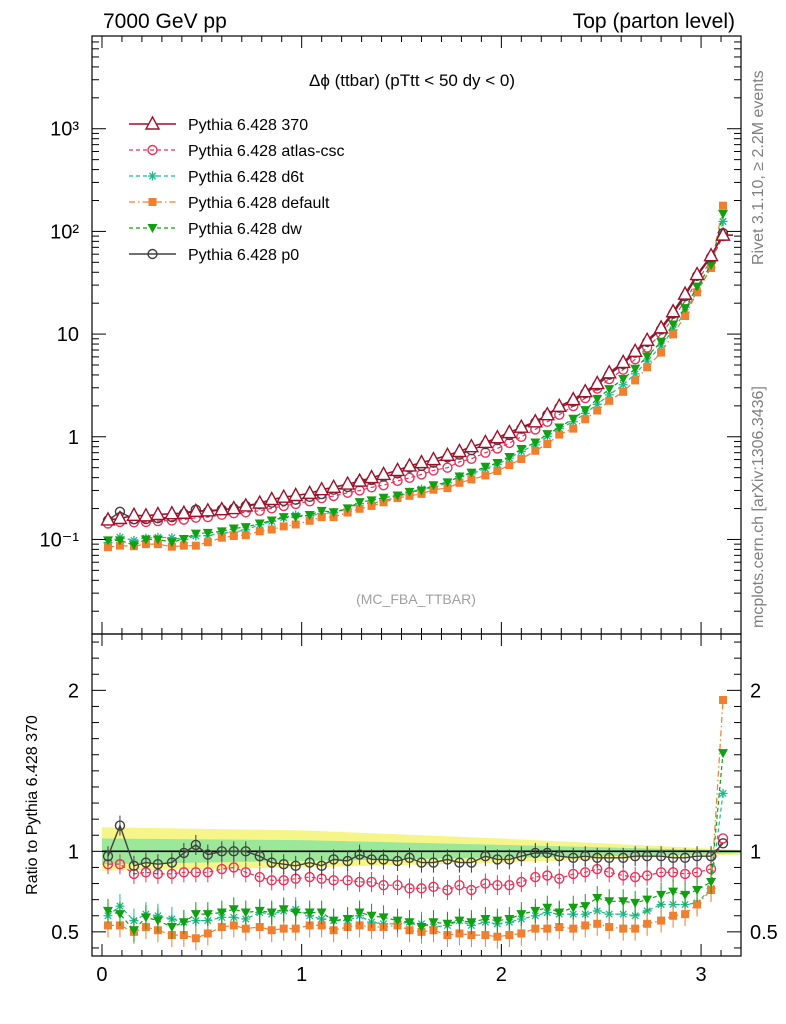 This screenshot has width=786, height=1024. I want to click on watermark: (MC_FBA_TTBAR), so click(416, 599).